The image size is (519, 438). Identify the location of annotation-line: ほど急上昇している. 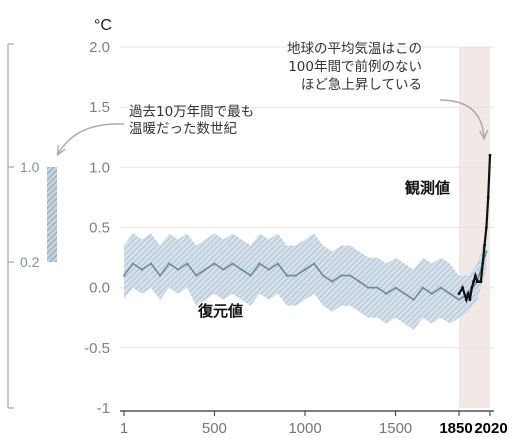
(361, 85).